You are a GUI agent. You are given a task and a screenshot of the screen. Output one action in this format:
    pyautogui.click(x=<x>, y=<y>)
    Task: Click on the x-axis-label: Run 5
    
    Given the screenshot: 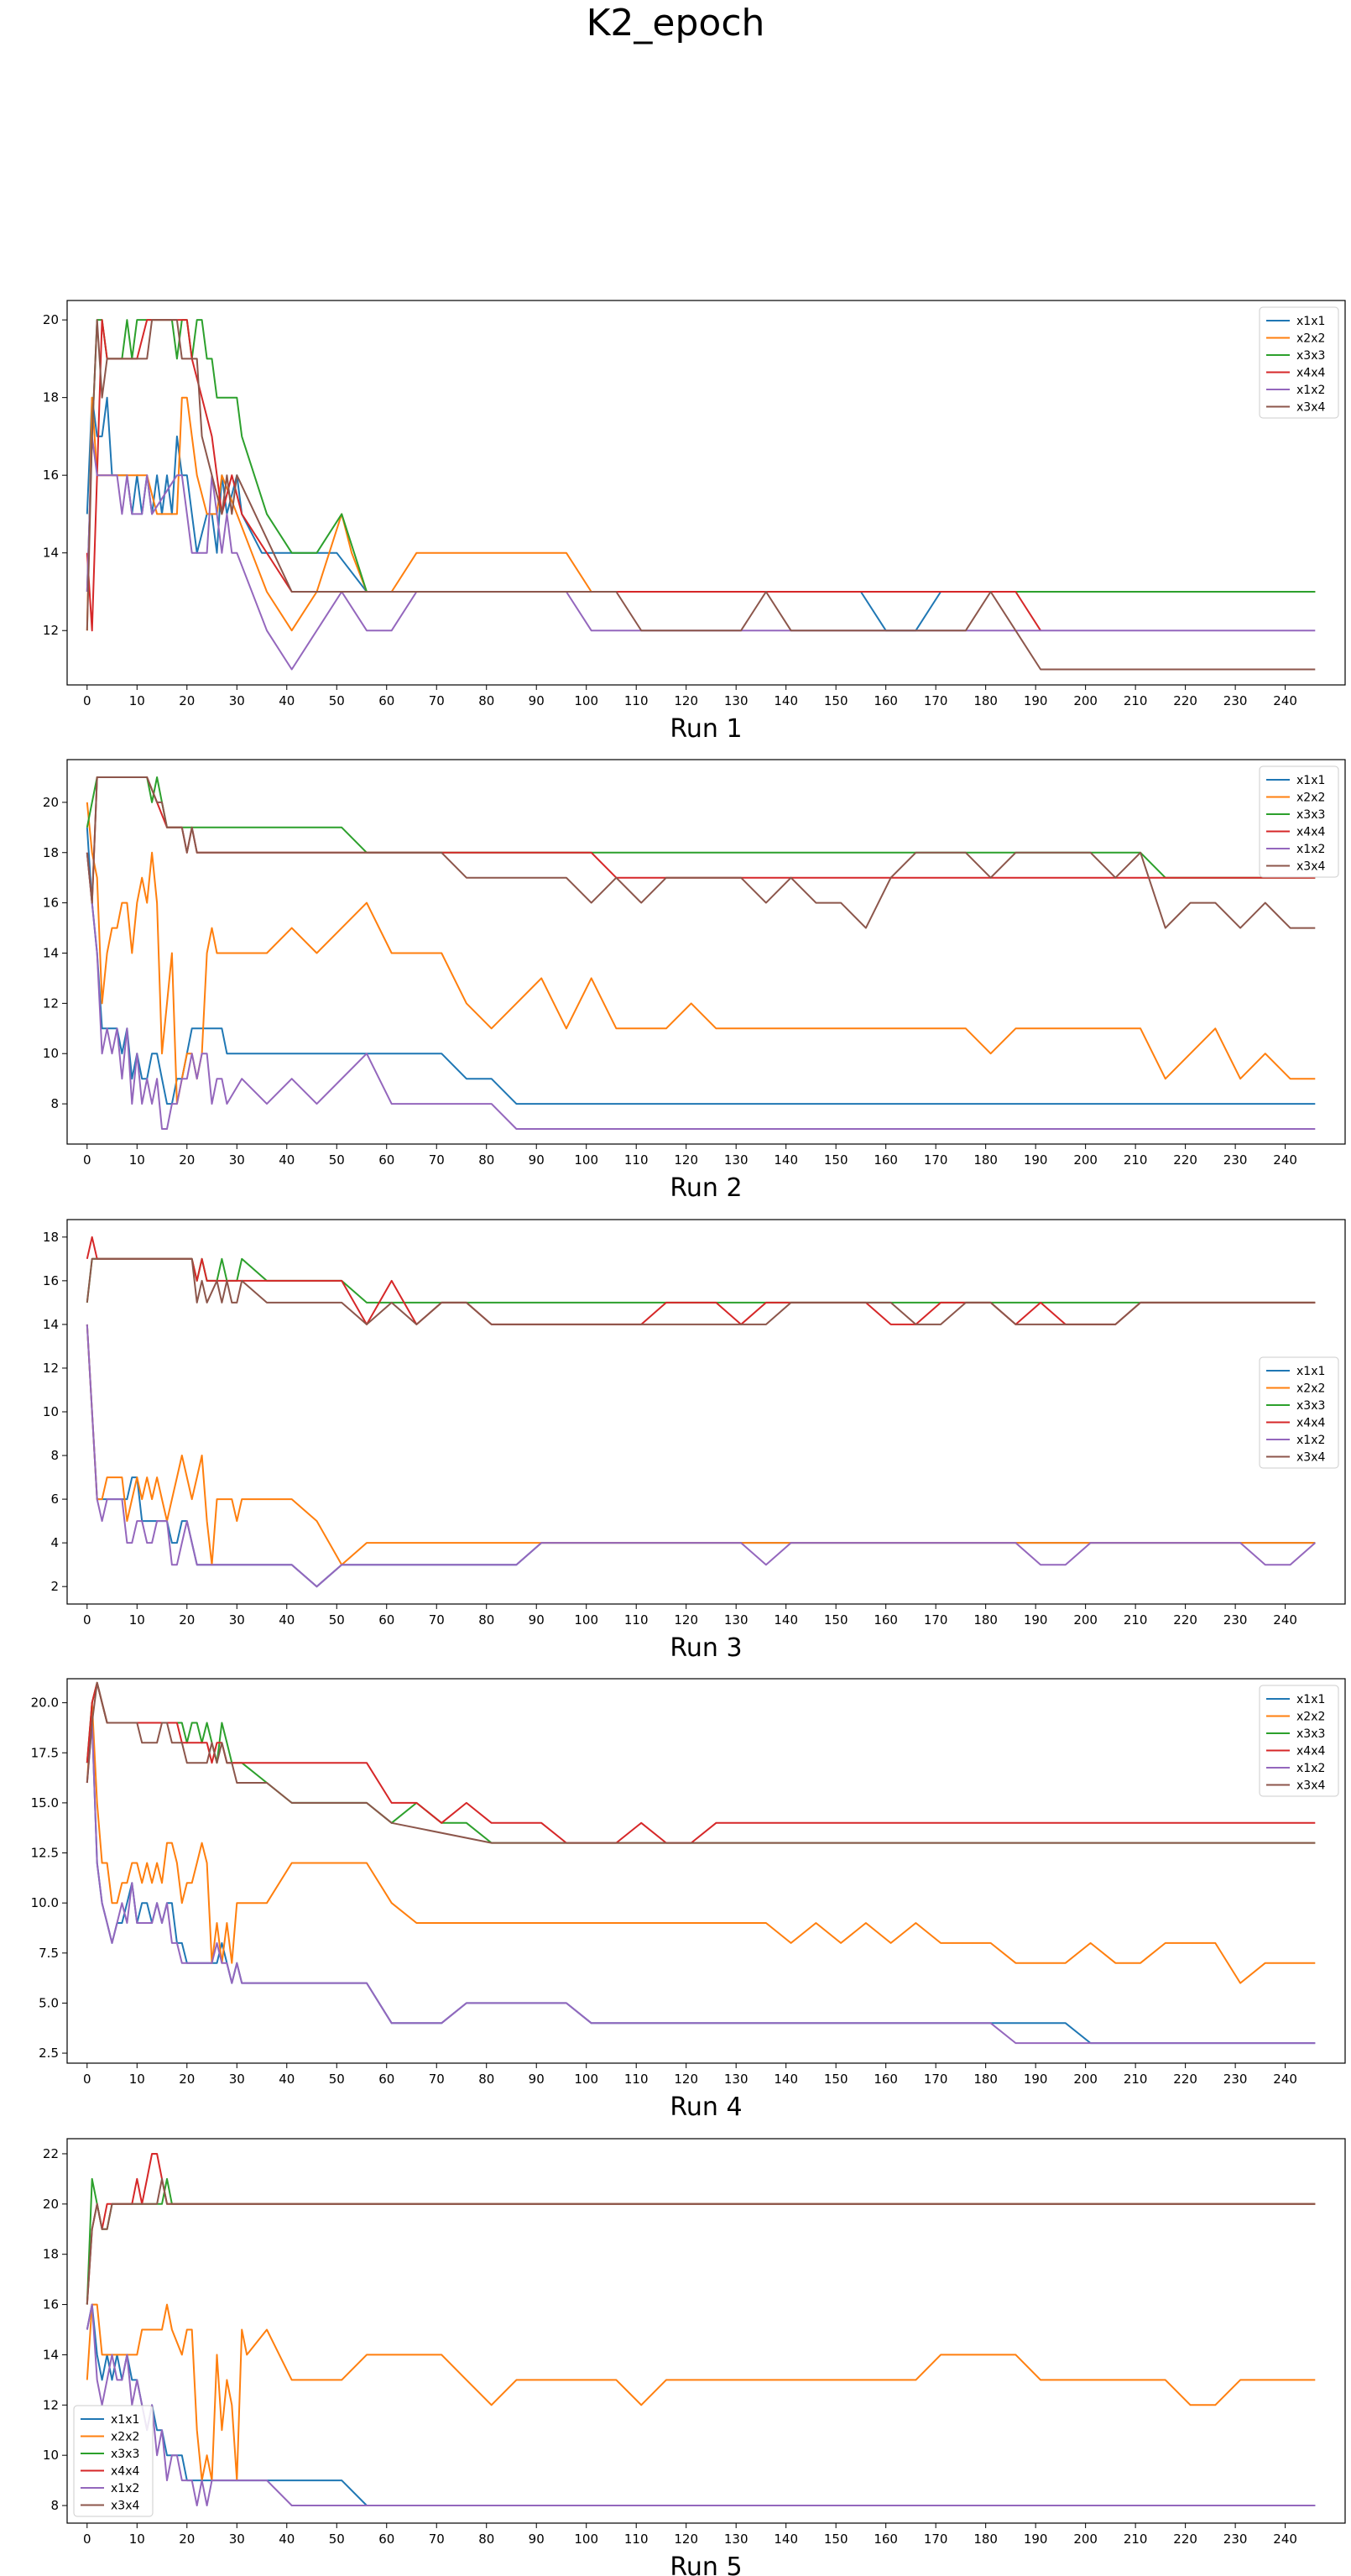 What is the action you would take?
    pyautogui.click(x=706, y=2564)
    